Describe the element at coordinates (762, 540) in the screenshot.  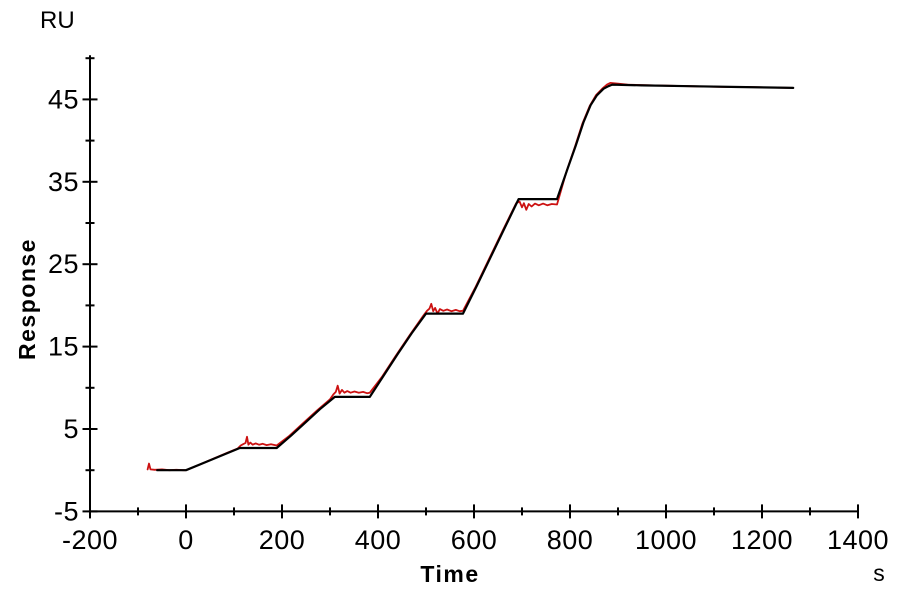
I see `x-tick-label: 1200` at that location.